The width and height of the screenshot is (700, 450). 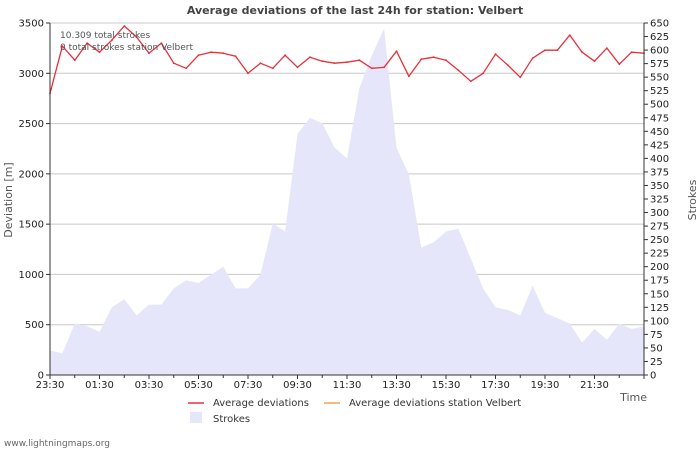 I want to click on right-tick-label-500: 500, so click(x=659, y=105).